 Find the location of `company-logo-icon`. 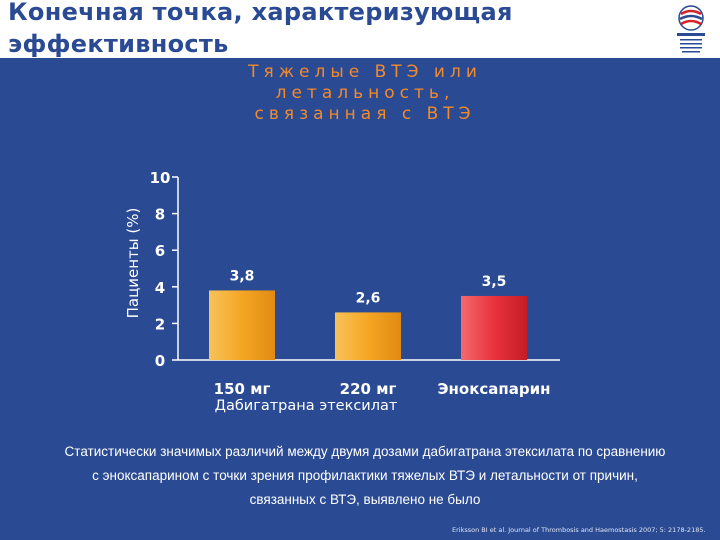

company-logo-icon is located at coordinates (691, 29).